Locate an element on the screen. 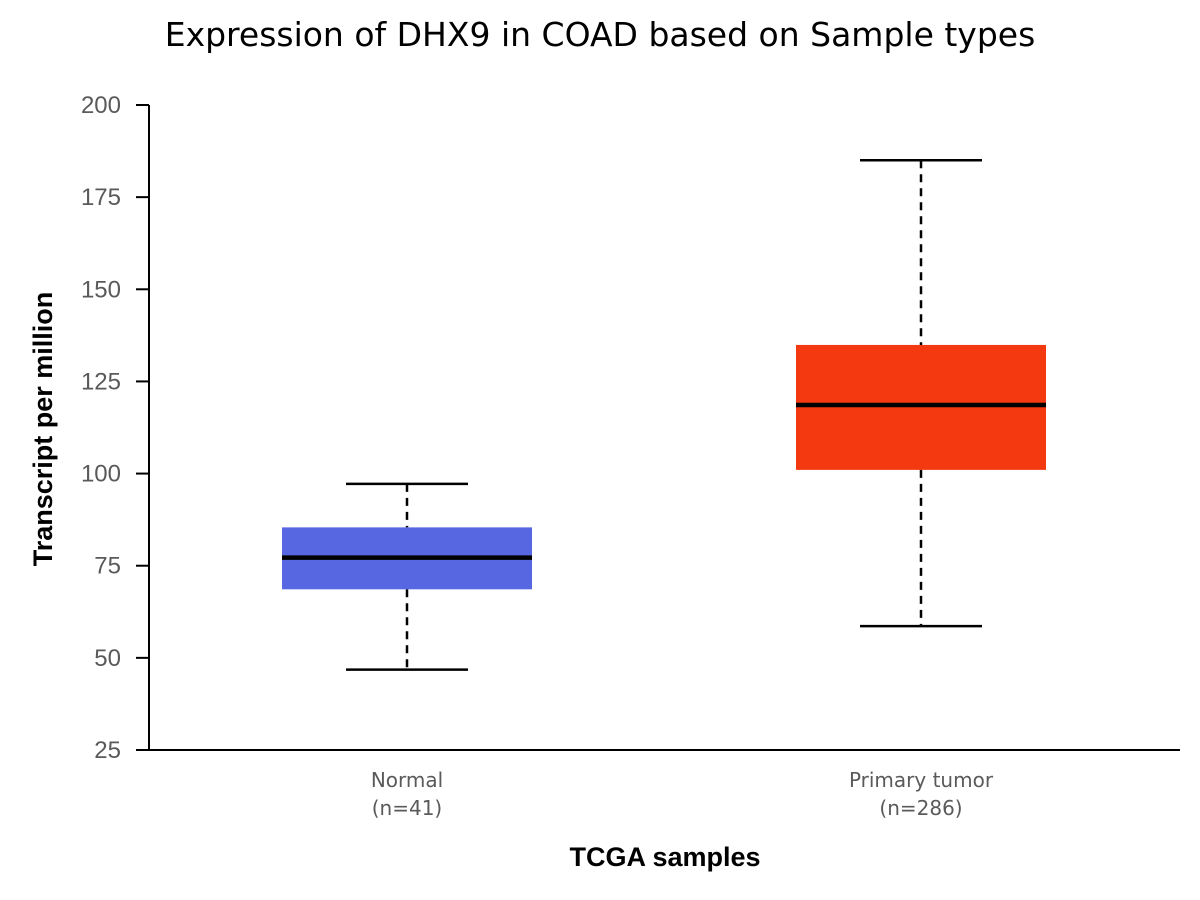  y-tick-label: 125 is located at coordinates (101, 381).